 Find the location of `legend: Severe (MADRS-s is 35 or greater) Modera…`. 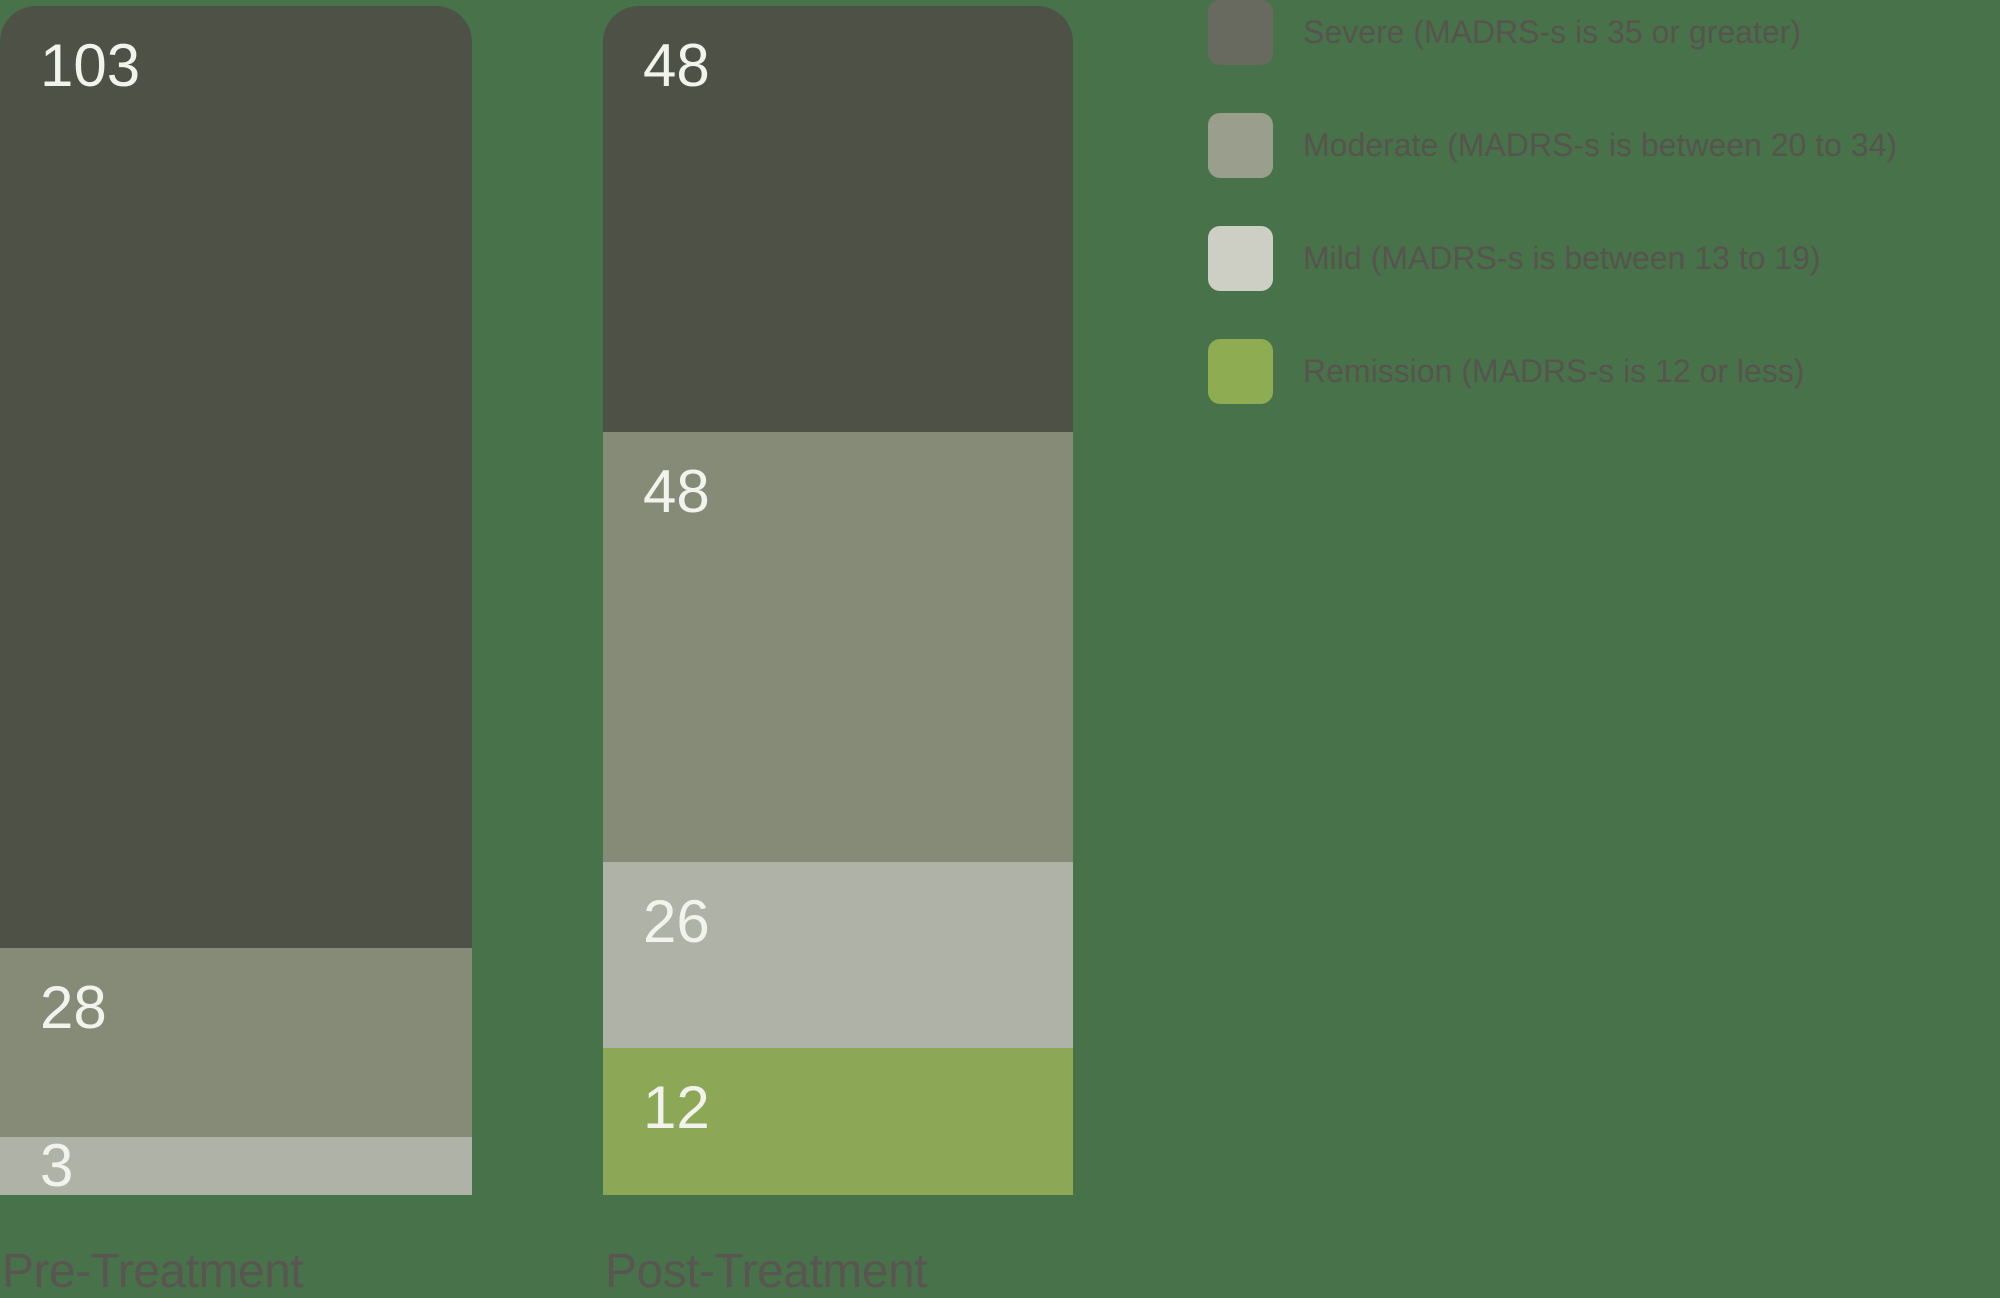

legend: Severe (MADRS-s is 35 or greater) Modera… is located at coordinates (1552, 202).